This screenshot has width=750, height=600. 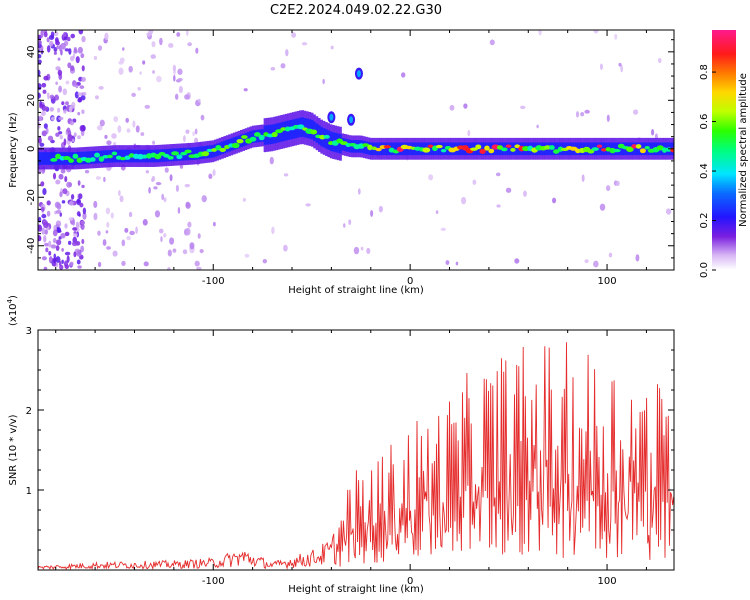 I want to click on colorbar-gradient, so click(x=724, y=150).